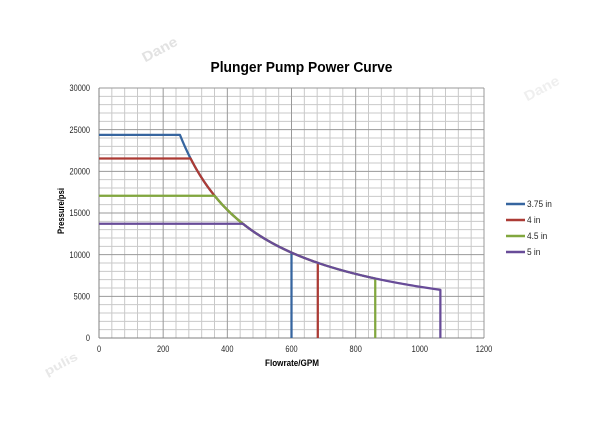 This screenshot has height=425, width=600. What do you see at coordinates (292, 363) in the screenshot?
I see `svg-text: Flowrate/GPM` at bounding box center [292, 363].